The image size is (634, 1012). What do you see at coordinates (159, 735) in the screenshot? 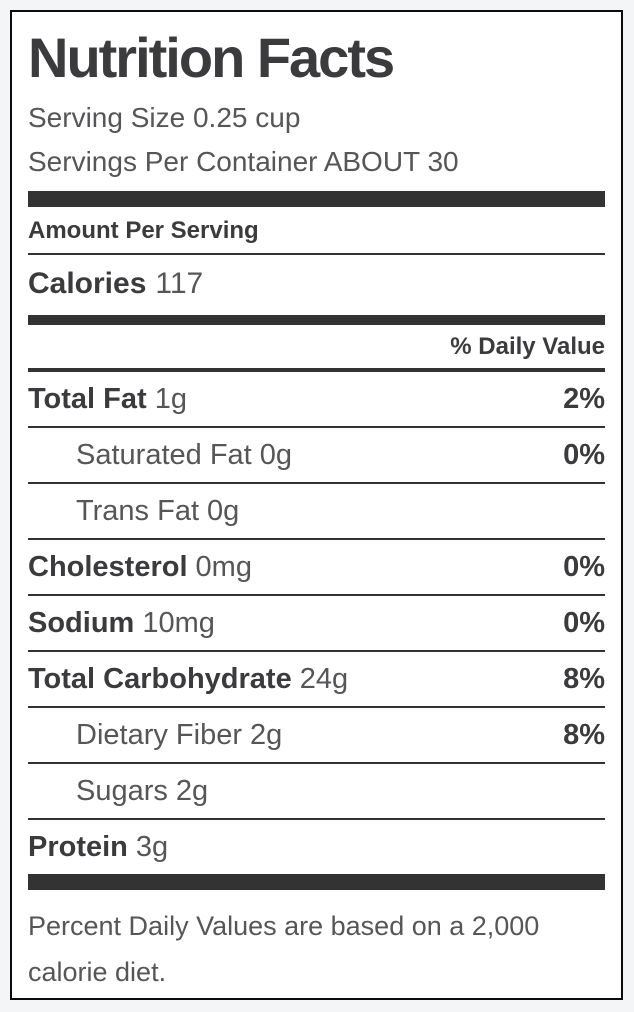
I see `nutrient-name: Dietary Fiber` at bounding box center [159, 735].